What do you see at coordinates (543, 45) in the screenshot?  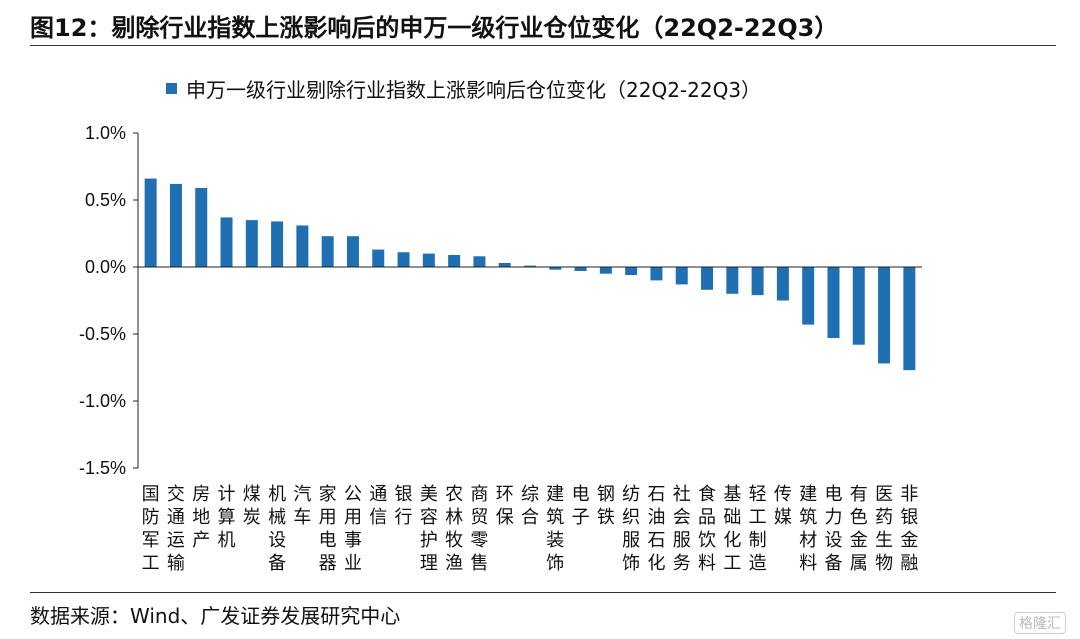 I see `top-rule` at bounding box center [543, 45].